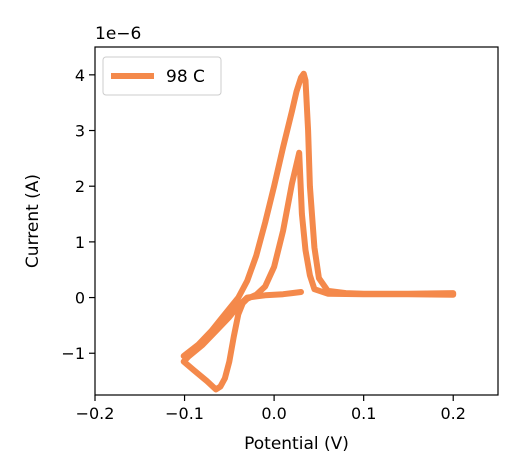  Describe the element at coordinates (296, 444) in the screenshot. I see `x-axis-label: Potential (V)` at that location.